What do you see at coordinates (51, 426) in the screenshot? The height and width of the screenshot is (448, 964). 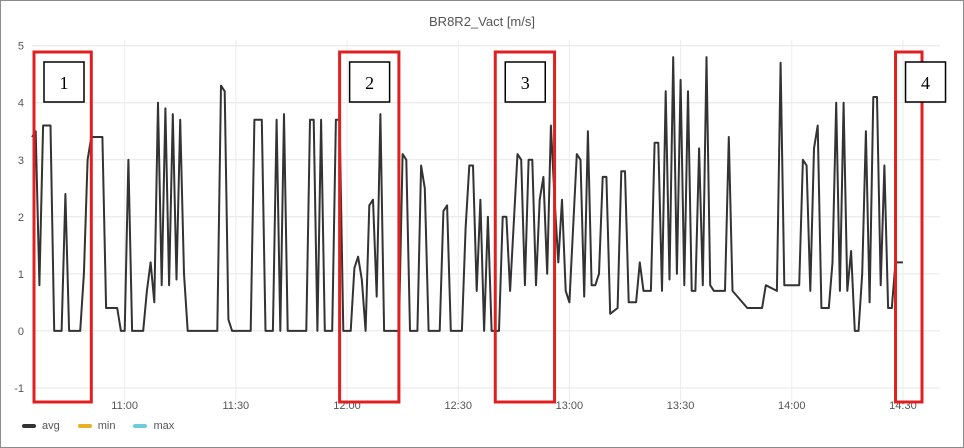 I see `legend-label-avg: avg` at bounding box center [51, 426].